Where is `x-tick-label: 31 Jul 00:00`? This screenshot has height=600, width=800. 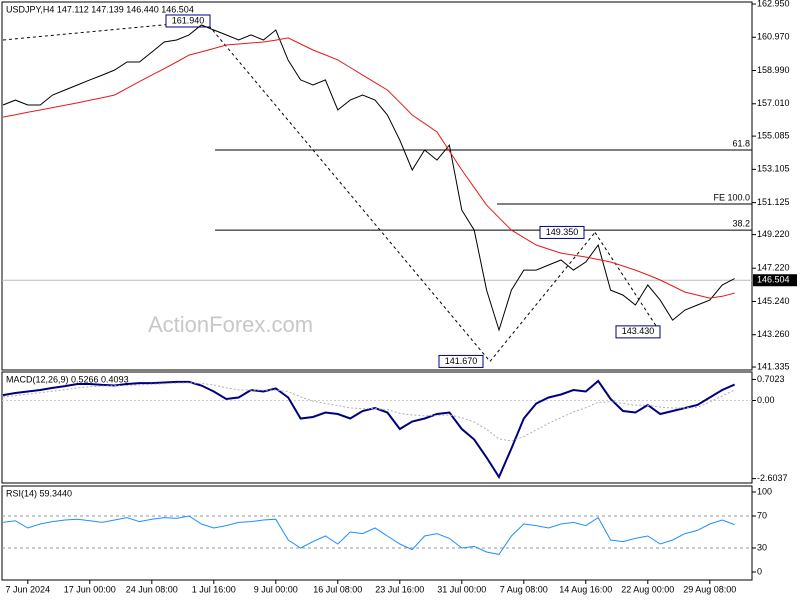
x-tick-label: 31 Jul 00:00 is located at coordinates (461, 589).